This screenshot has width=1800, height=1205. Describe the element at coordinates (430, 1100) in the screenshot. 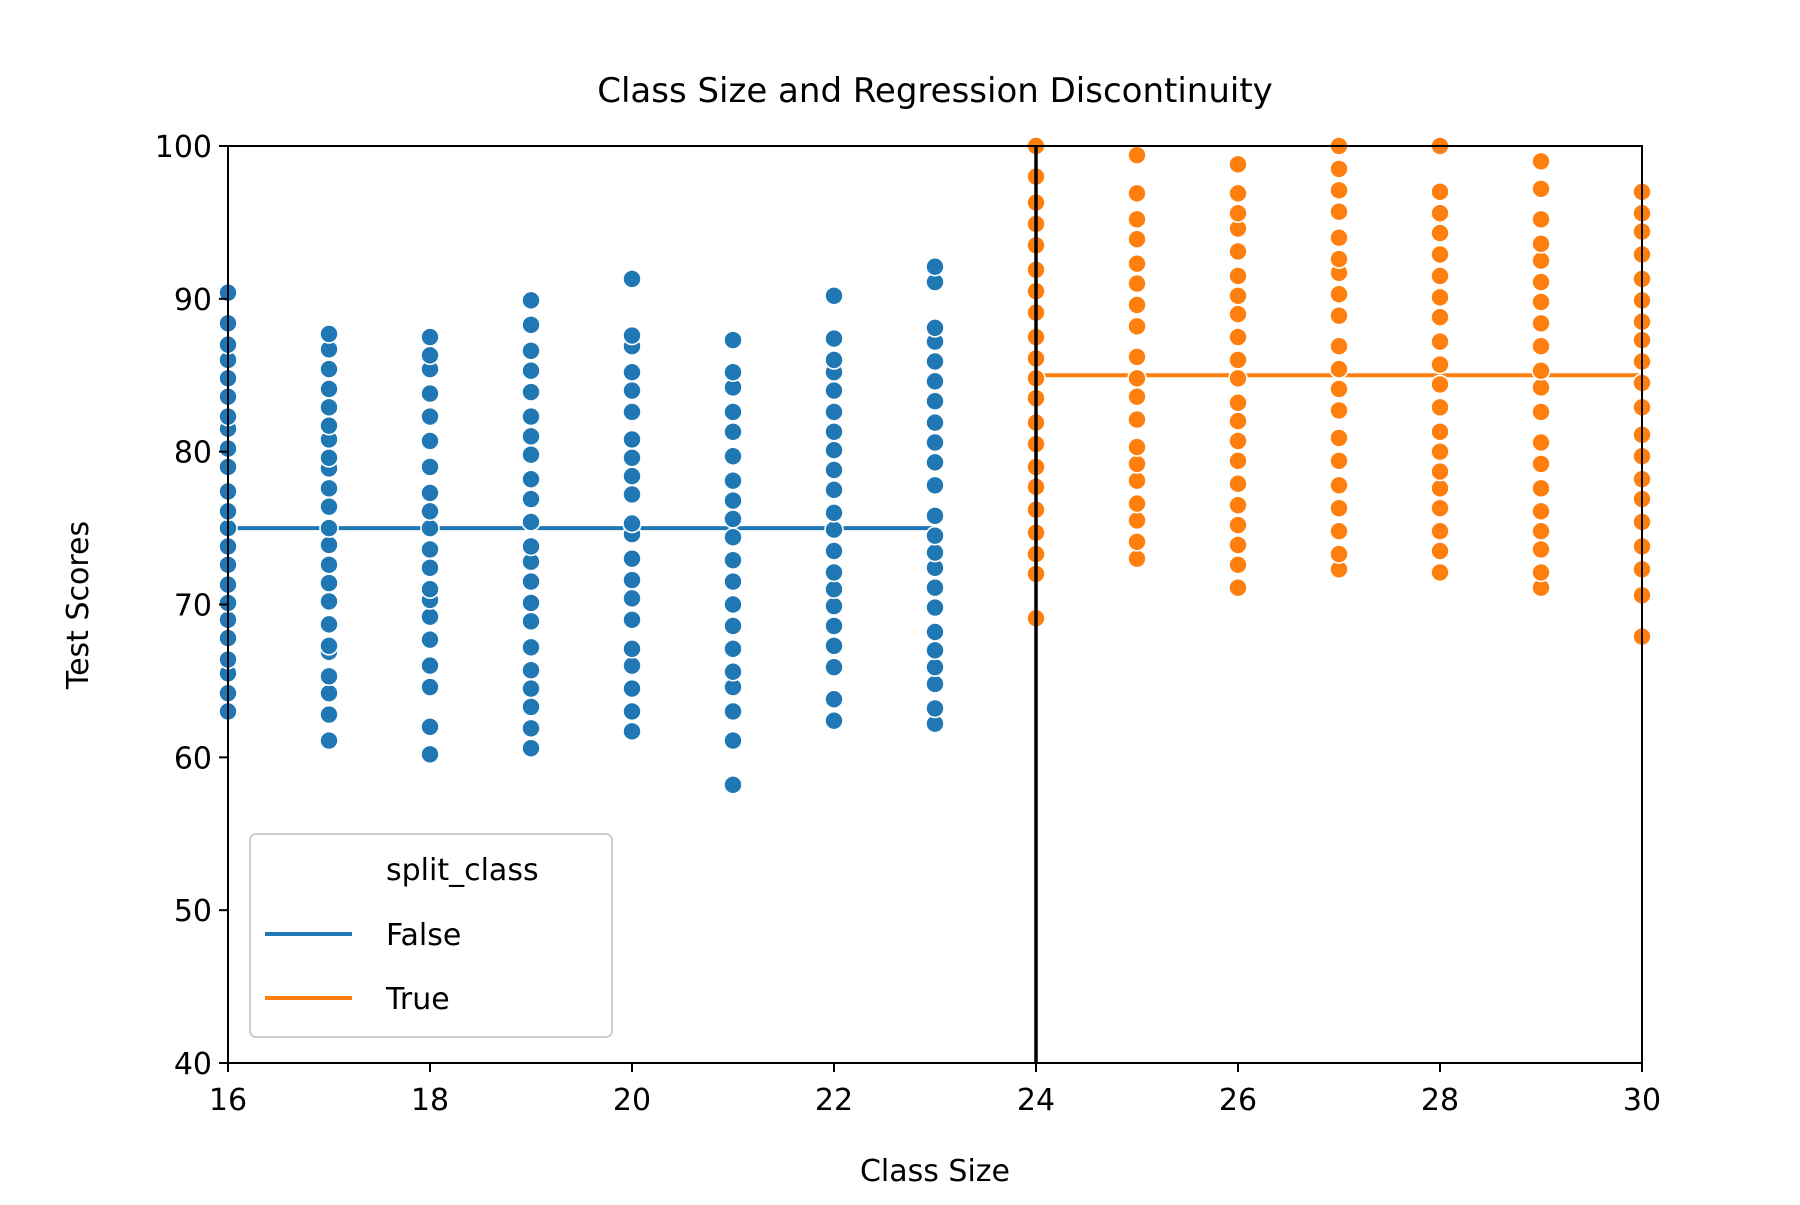

I see `x-tick-label: 18` at that location.